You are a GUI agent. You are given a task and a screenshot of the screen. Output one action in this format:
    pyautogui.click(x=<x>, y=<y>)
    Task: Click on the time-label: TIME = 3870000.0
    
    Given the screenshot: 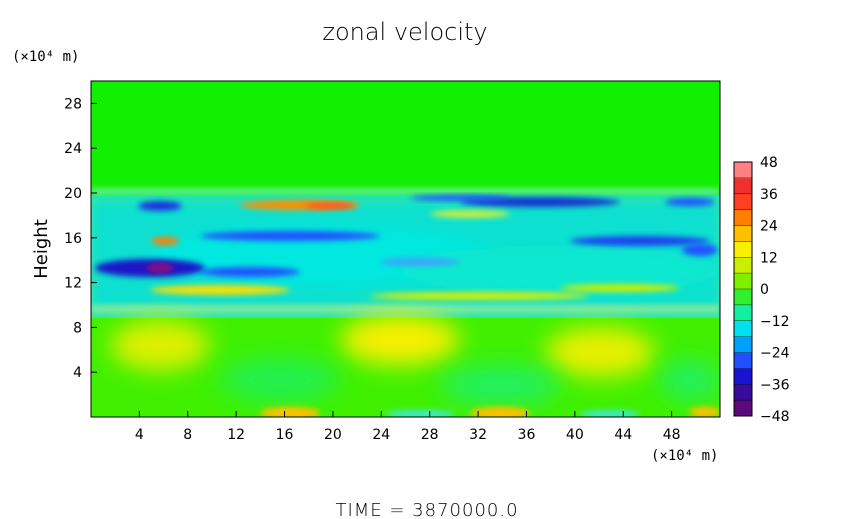 What is the action you would take?
    pyautogui.click(x=426, y=509)
    